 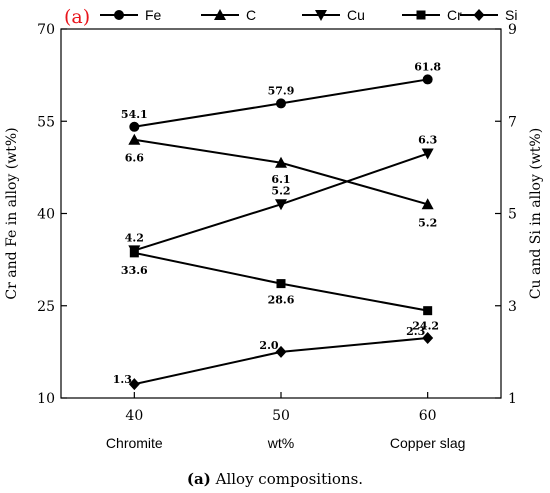 I want to click on y-tick-label-left: 25, so click(x=46, y=307).